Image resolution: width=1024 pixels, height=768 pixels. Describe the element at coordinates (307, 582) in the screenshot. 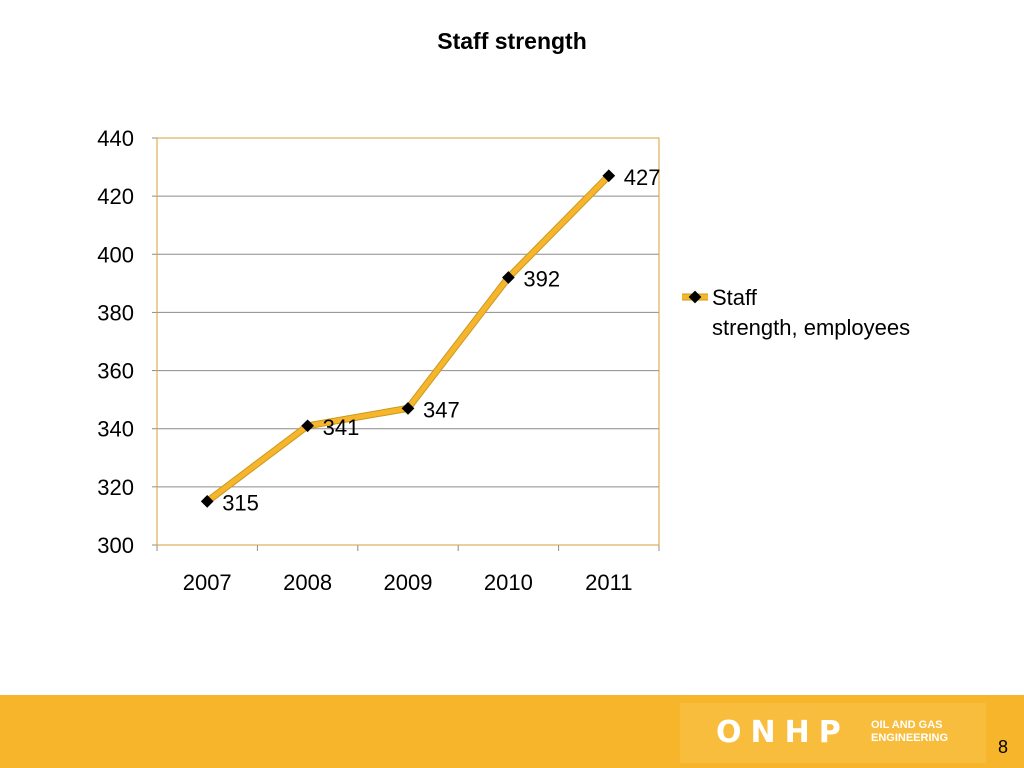

I see `x-tick-label-2008: 2008` at that location.